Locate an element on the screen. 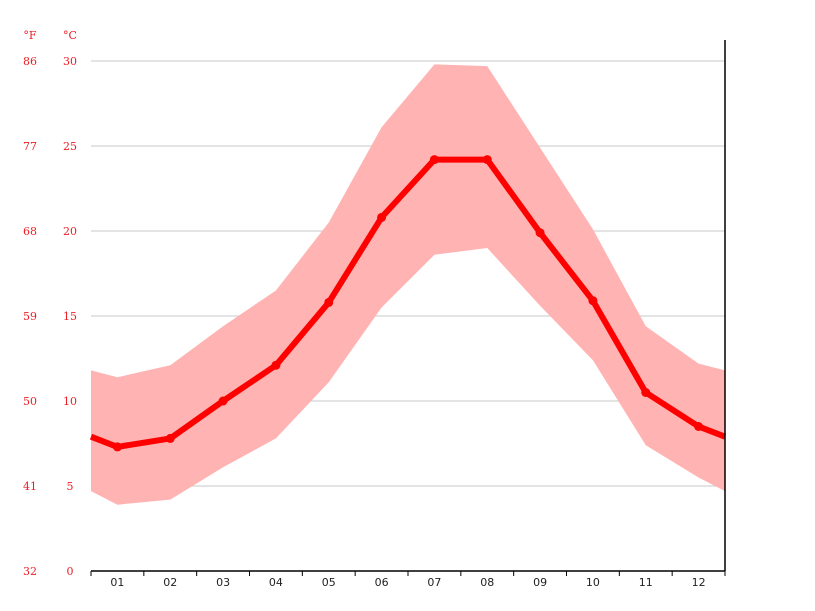 The image size is (815, 611). x-tick-label: 10 is located at coordinates (593, 582).